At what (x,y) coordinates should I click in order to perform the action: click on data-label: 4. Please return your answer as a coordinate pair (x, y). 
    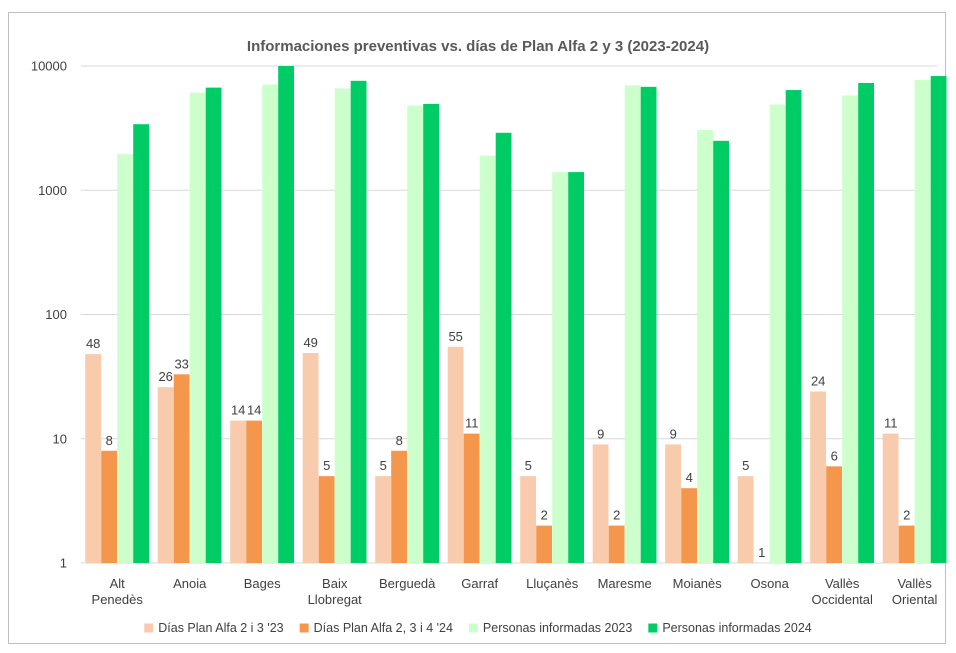
    Looking at the image, I should click on (689, 477).